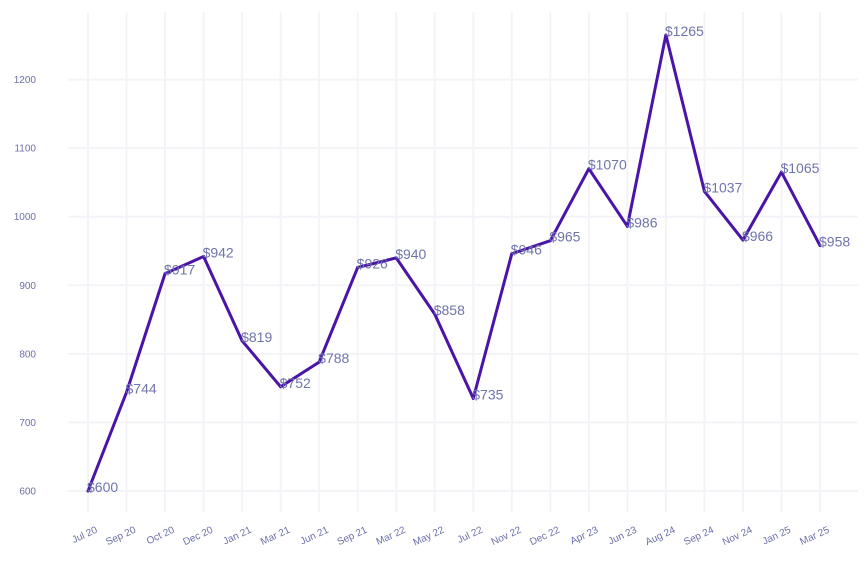 The height and width of the screenshot is (565, 868). Describe the element at coordinates (623, 536) in the screenshot. I see `x-tick-label: Jun 23` at that location.